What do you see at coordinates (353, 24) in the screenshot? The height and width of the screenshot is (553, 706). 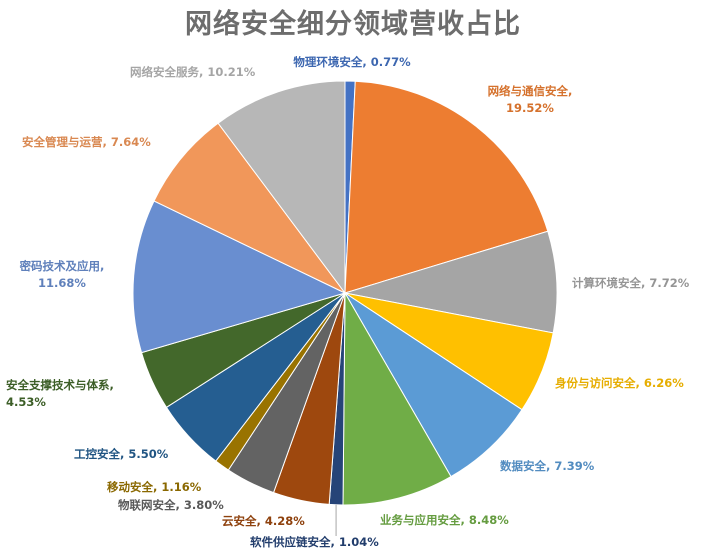 I see `chart-title: 网络安全细分领域营收占比` at bounding box center [353, 24].